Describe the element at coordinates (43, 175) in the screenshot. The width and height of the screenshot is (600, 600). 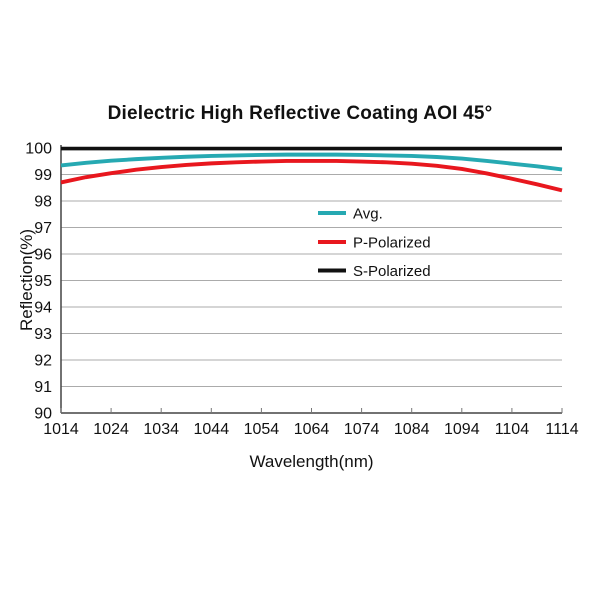
I see `y-tick-label-99: 99` at that location.